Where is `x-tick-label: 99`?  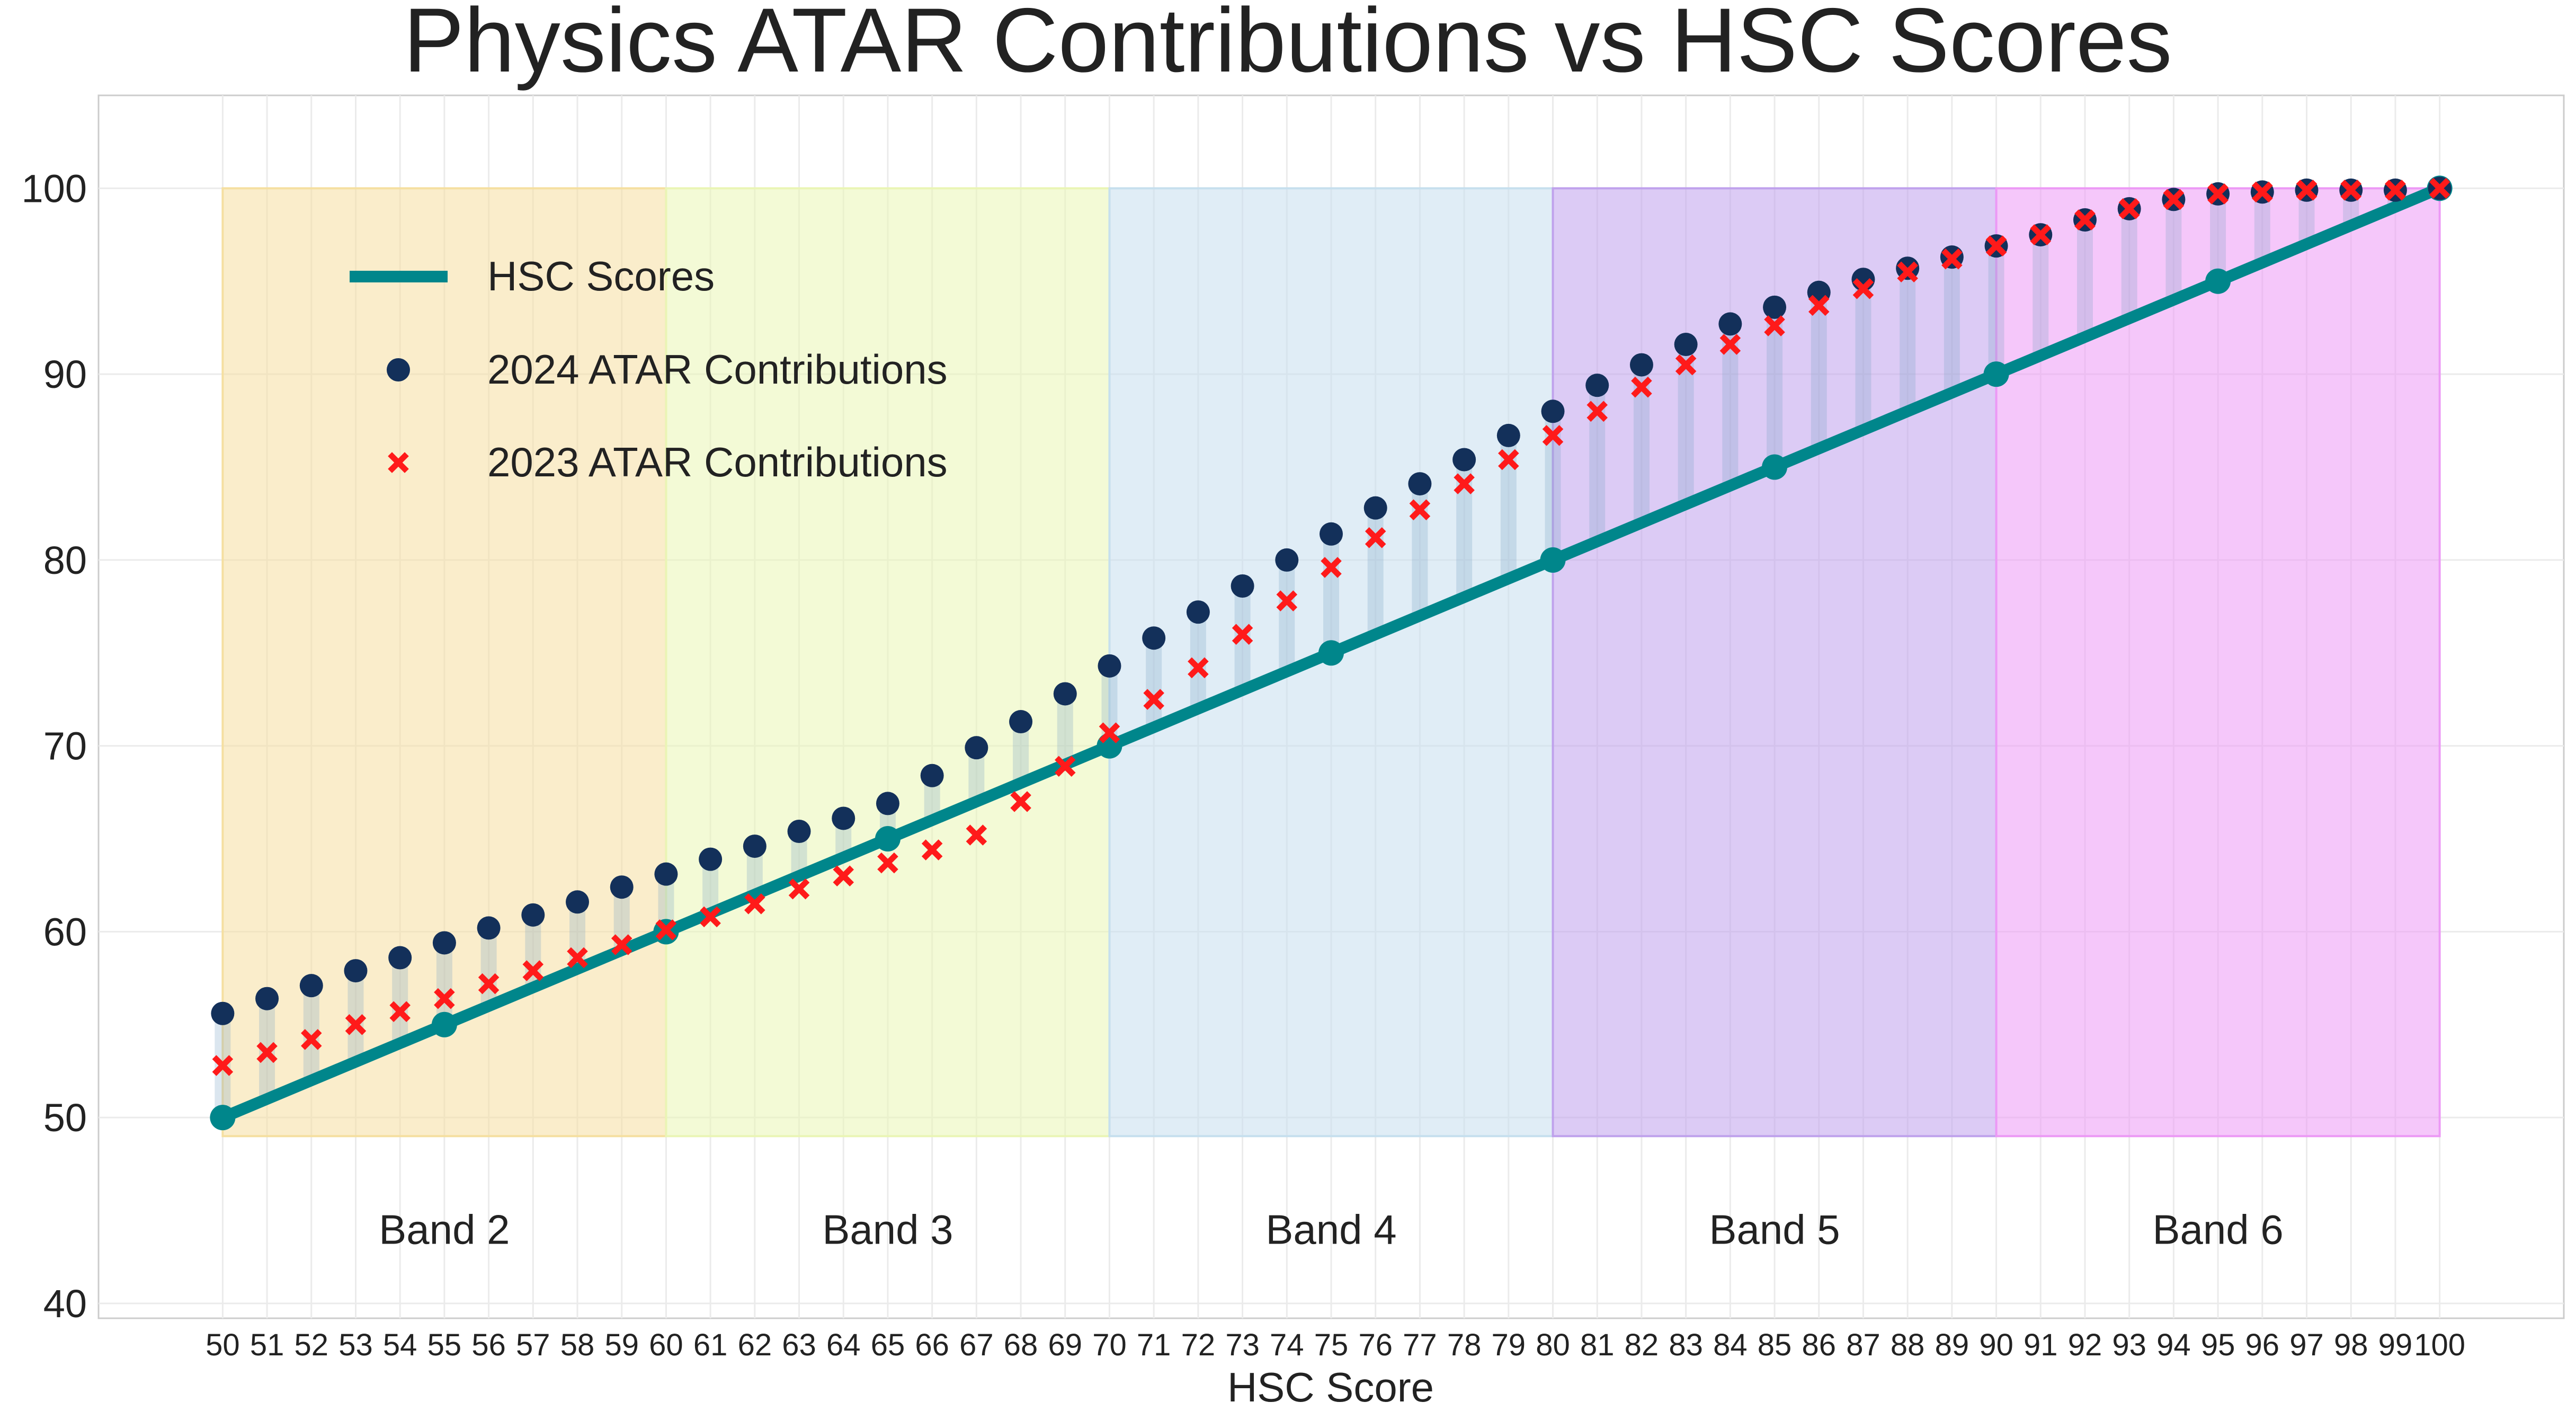 x-tick-label: 99 is located at coordinates (2395, 1345).